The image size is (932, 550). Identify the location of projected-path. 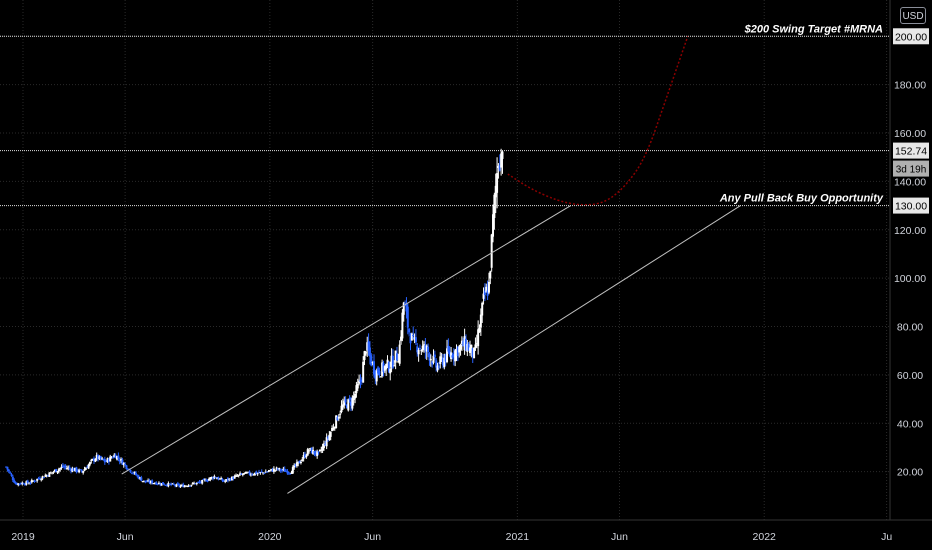
(598, 121).